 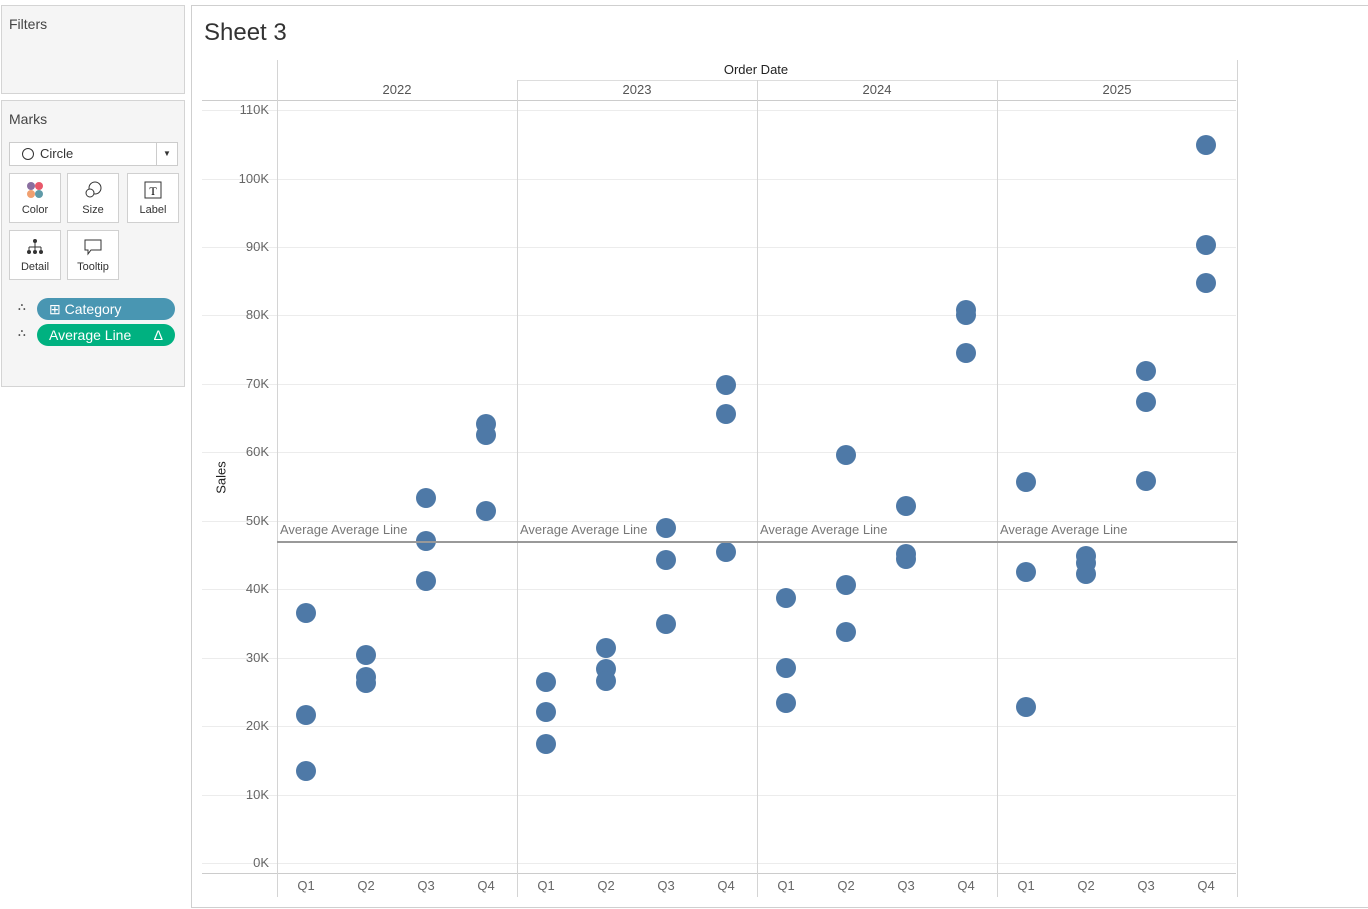 What do you see at coordinates (257, 726) in the screenshot?
I see `y-tick-label: 20K` at bounding box center [257, 726].